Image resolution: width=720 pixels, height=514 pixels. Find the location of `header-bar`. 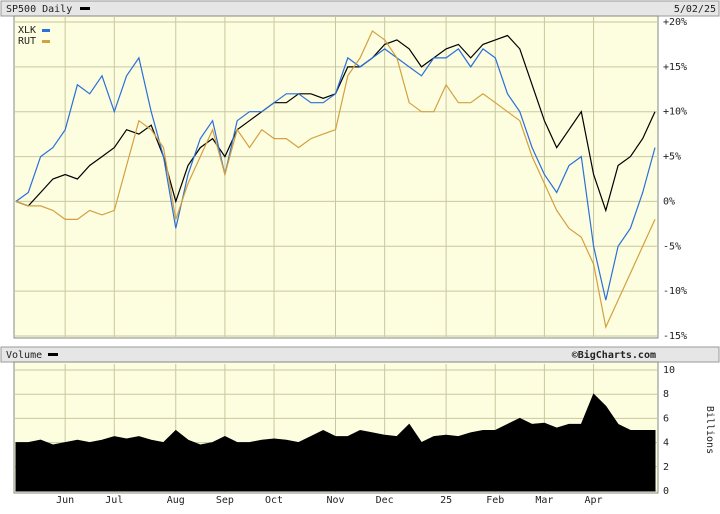

header-bar is located at coordinates (360, 8).